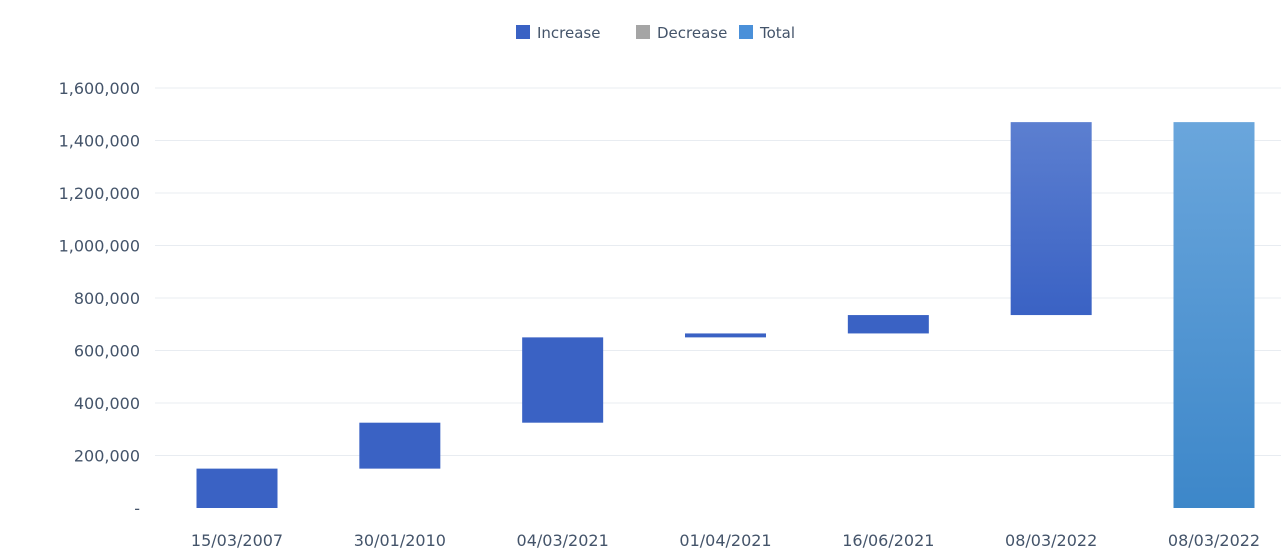 The height and width of the screenshot is (554, 1281). I want to click on x-tick-label: 04/03/2021, so click(563, 540).